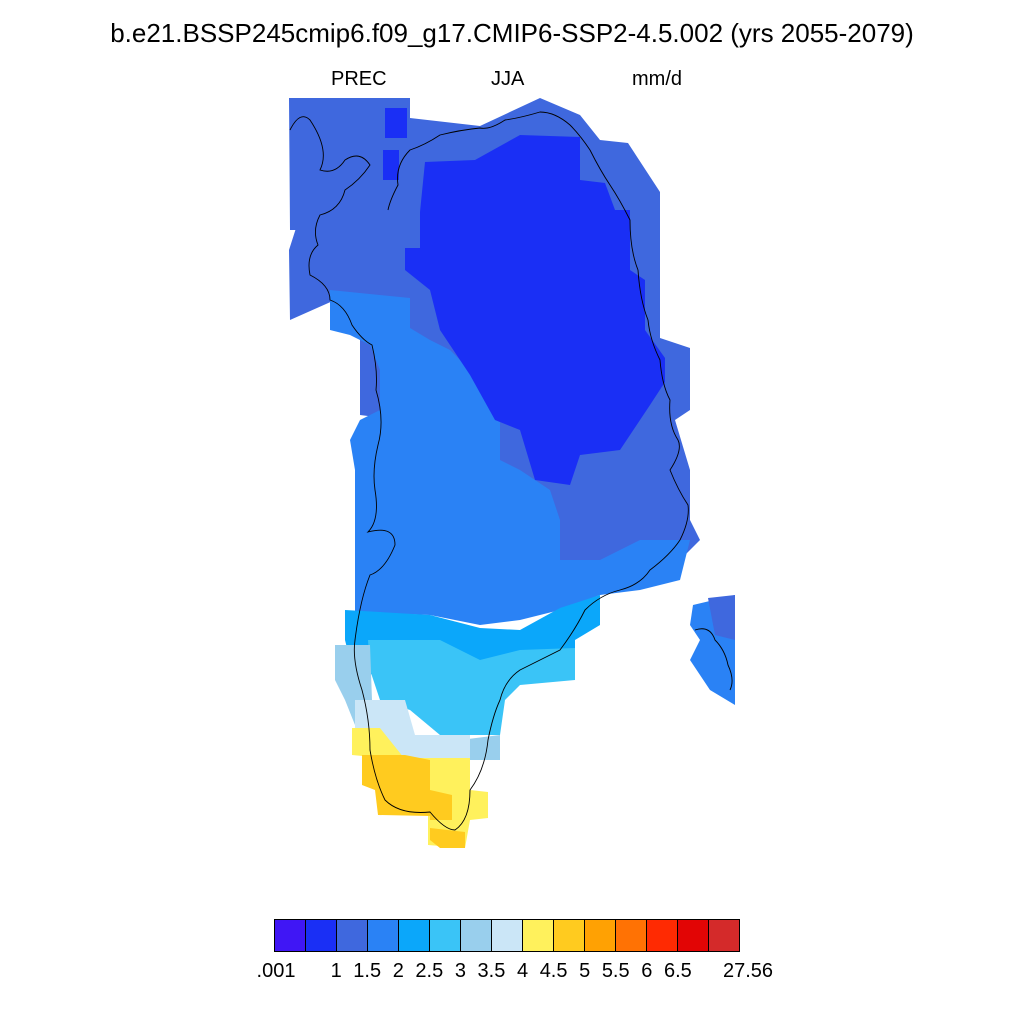 The image size is (1024, 1024). I want to click on colorbar-tick-label: 6, so click(647, 971).